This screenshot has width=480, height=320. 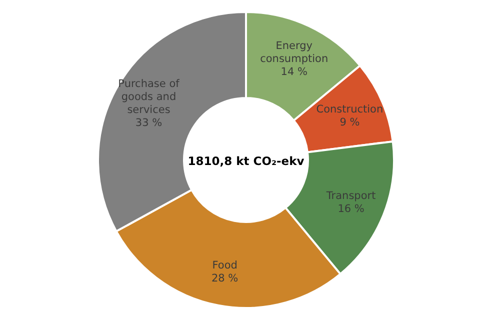 I want to click on data-label: 16 %, so click(x=351, y=209).